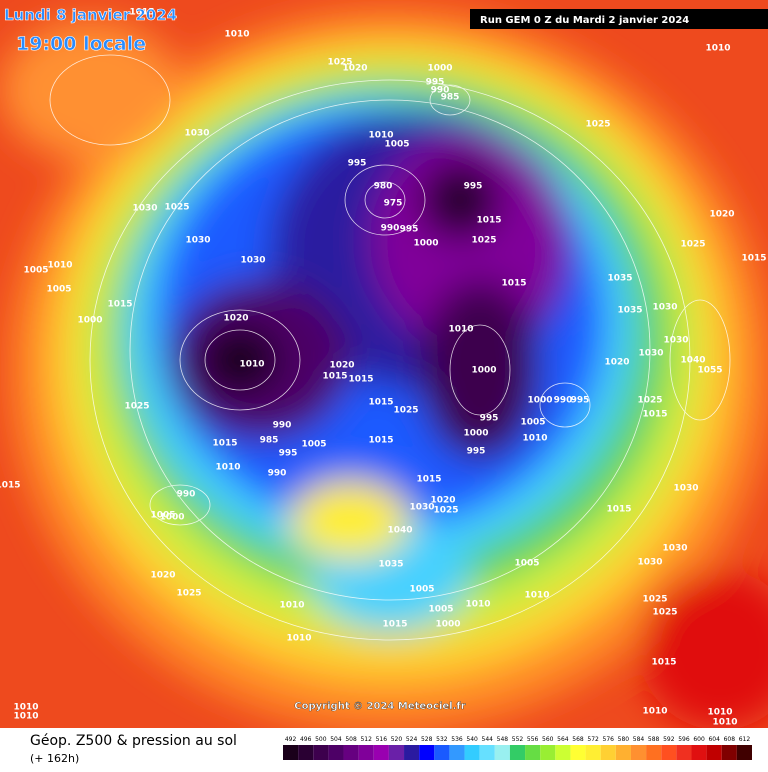 The image size is (768, 772). What do you see at coordinates (709, 371) in the screenshot?
I see `isobar-label: 1055` at bounding box center [709, 371].